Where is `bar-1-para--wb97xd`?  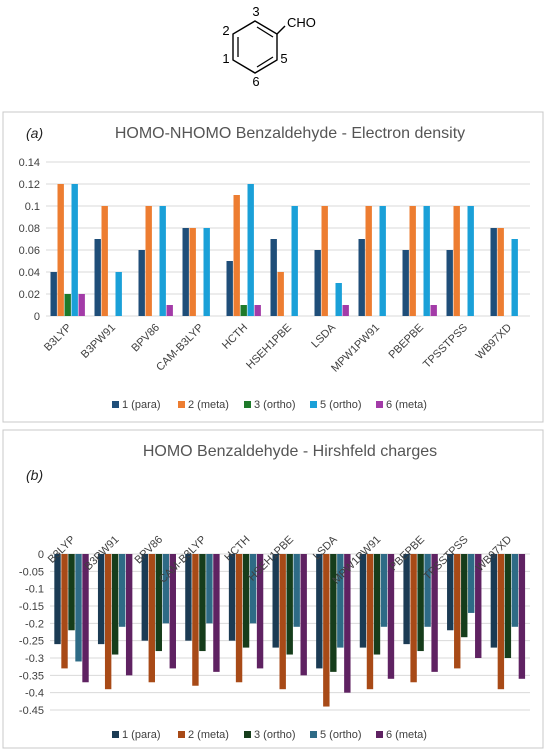 bar-1-para--wb97xd is located at coordinates (493, 272).